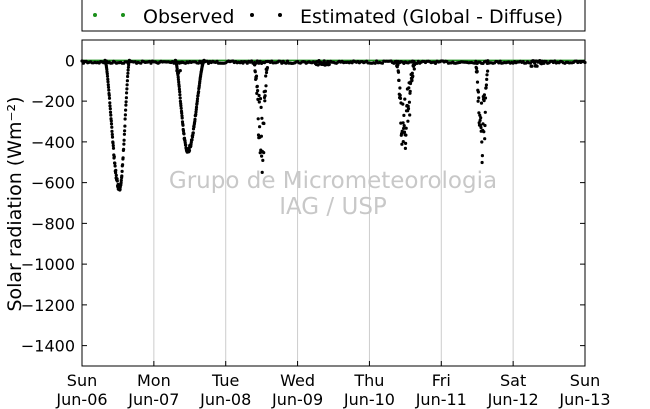 The image size is (650, 409). What do you see at coordinates (53, 142) in the screenshot?
I see `y-tick-label-2: −400` at bounding box center [53, 142].